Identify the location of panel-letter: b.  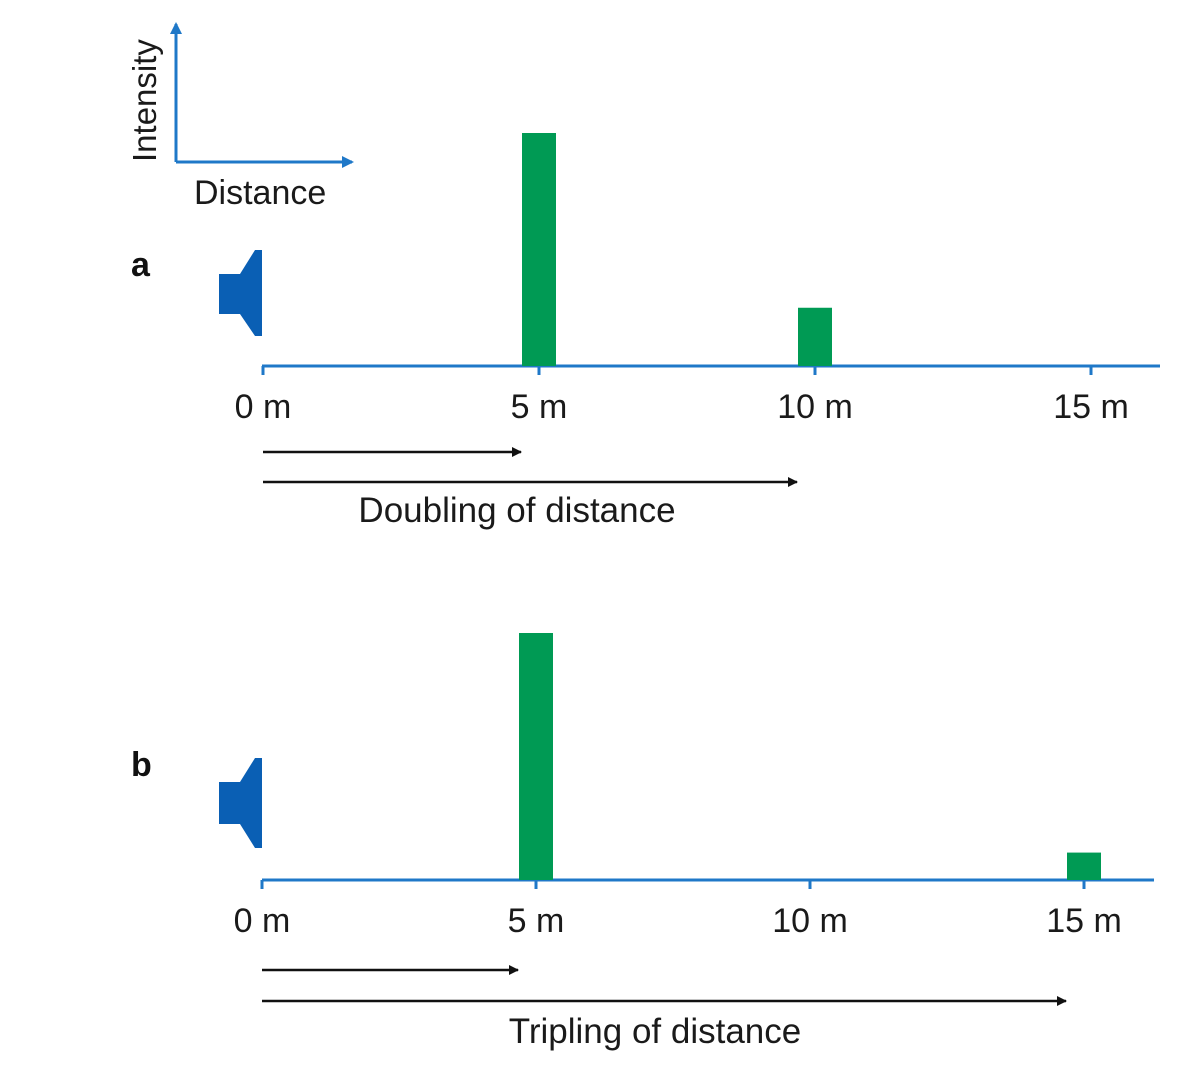
(141, 765).